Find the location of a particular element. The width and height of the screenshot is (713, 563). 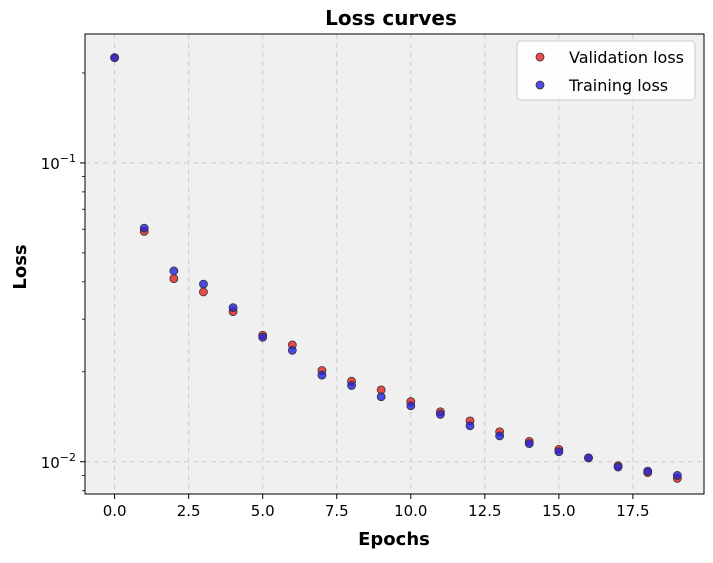

x-tick-label: 15.0 is located at coordinates (558, 511).